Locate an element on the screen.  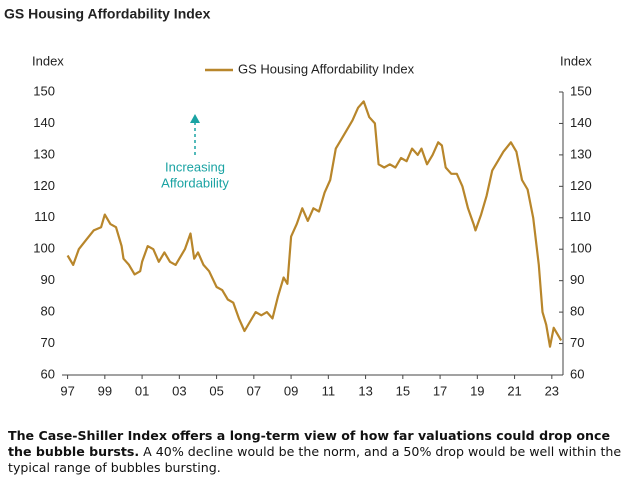
y-tick-label: 90 is located at coordinates (48, 279).